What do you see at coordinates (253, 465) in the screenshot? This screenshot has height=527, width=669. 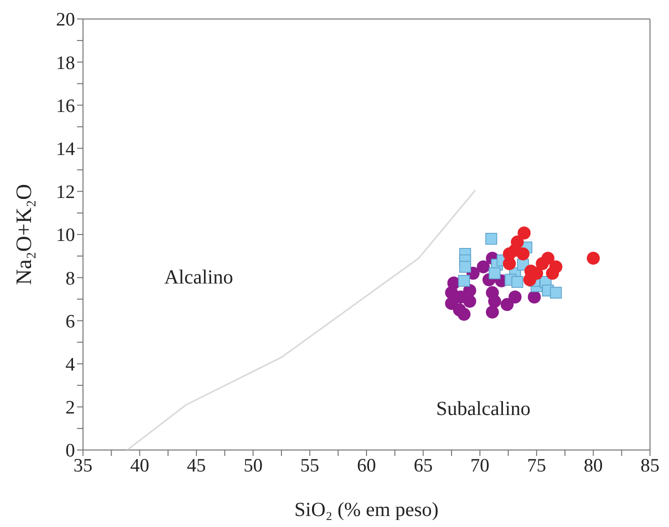 I see `x-tick-label: 50` at bounding box center [253, 465].